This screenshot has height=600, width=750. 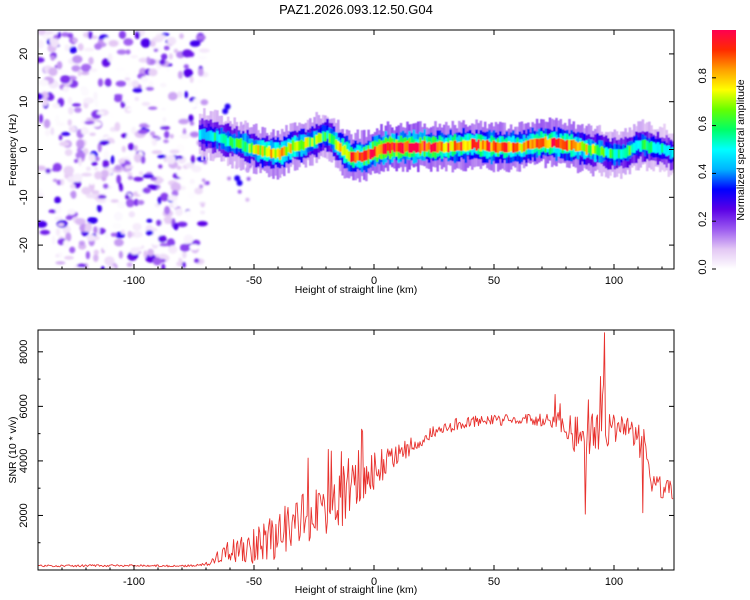 I want to click on colorbar-gradient, so click(x=724, y=149).